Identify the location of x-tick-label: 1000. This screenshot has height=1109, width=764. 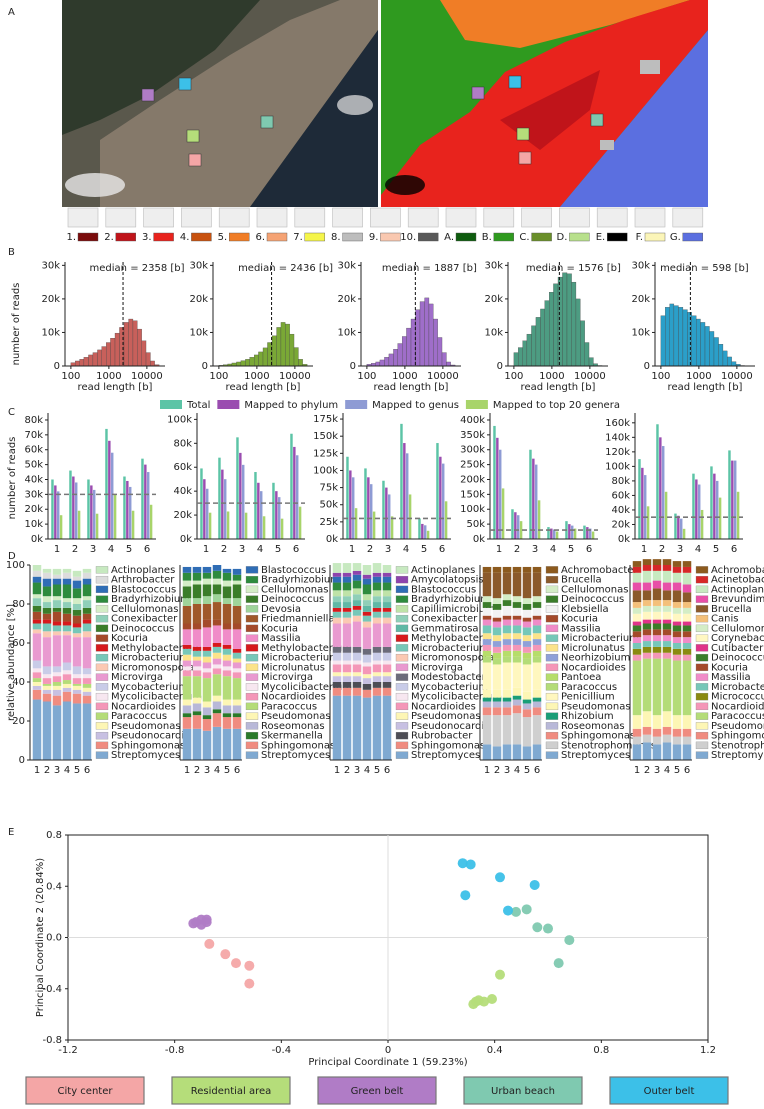
(256, 376).